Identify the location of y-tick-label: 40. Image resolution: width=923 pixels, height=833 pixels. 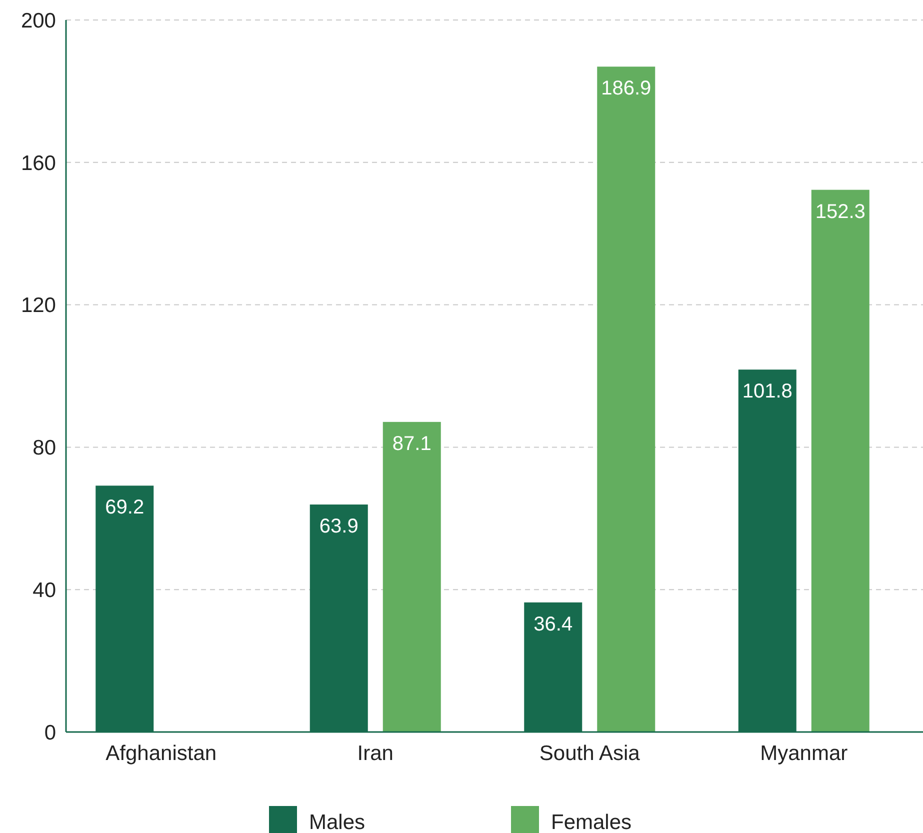
(44, 590).